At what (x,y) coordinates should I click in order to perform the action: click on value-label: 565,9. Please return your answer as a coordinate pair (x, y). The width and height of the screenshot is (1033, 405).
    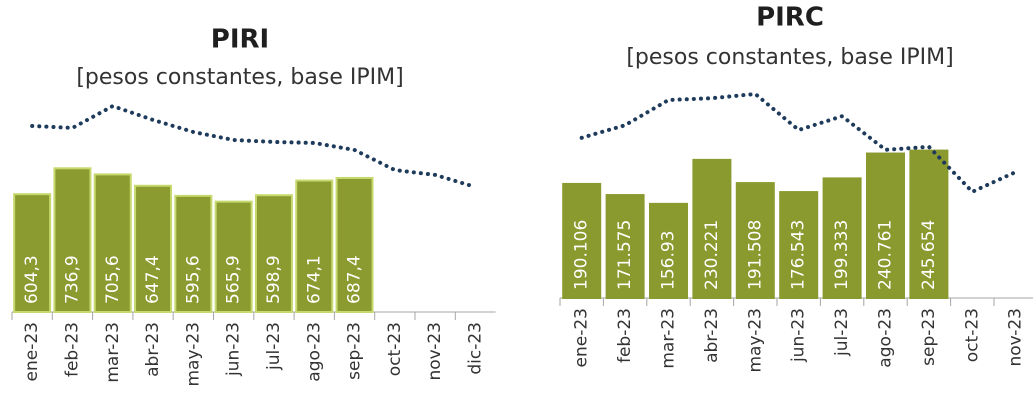
    Looking at the image, I should click on (234, 279).